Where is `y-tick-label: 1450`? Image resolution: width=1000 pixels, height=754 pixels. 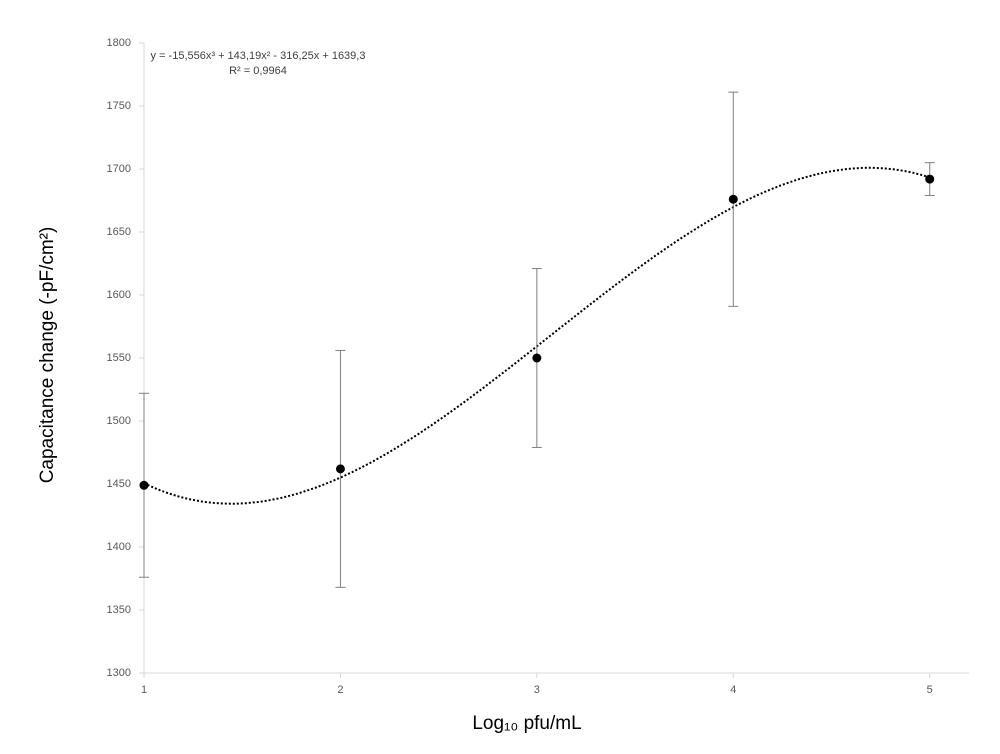 y-tick-label: 1450 is located at coordinates (119, 484).